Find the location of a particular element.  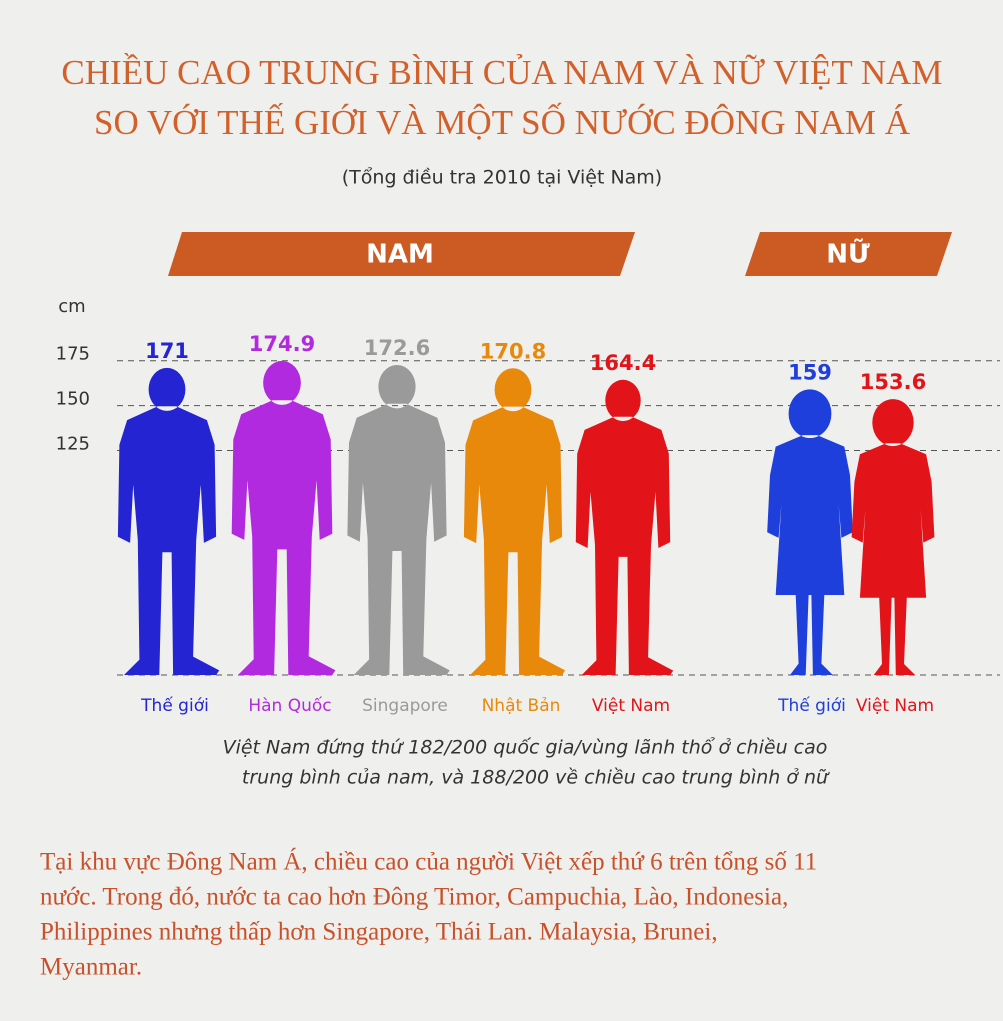

value-label: 172.6 is located at coordinates (397, 348).